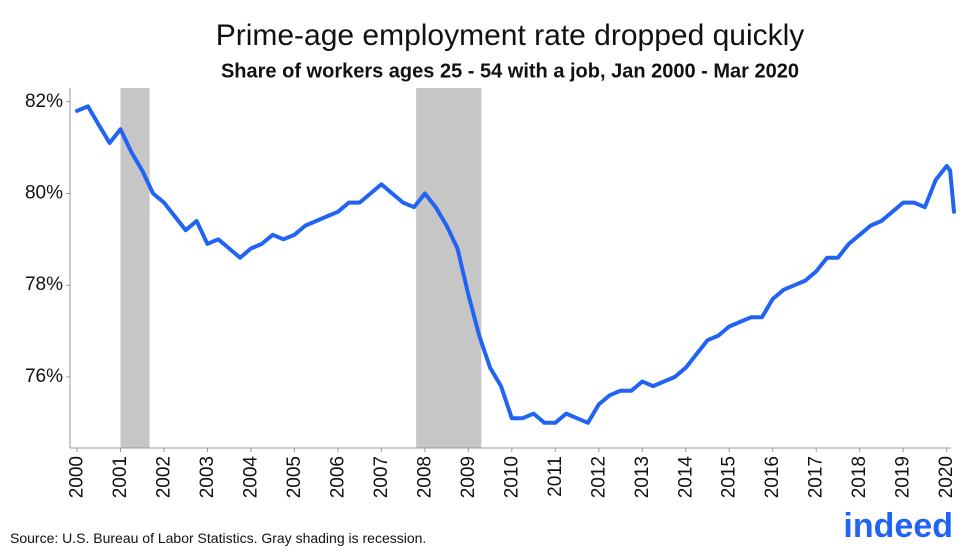 Image resolution: width=974 pixels, height=552 pixels. I want to click on x-tick-label: 2010, so click(511, 477).